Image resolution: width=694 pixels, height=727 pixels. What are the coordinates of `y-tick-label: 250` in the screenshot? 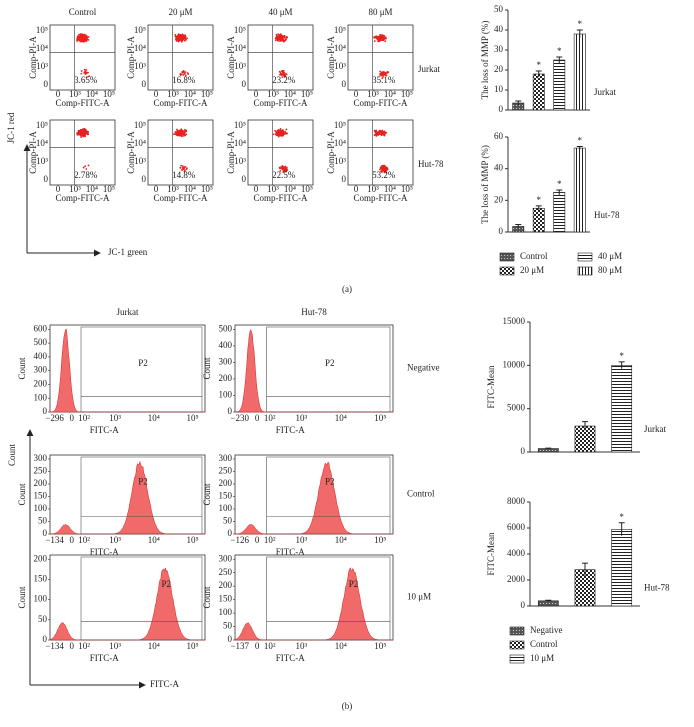 It's located at (226, 572).